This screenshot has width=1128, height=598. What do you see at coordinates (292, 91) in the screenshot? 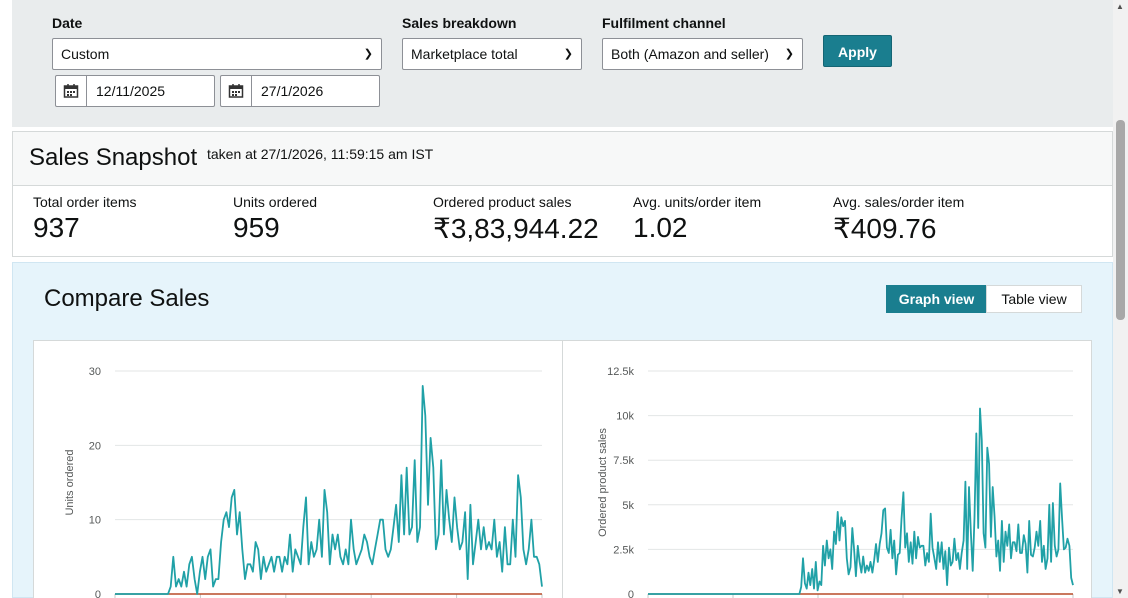
I see `end-date-value: 27/1/2026` at bounding box center [292, 91].